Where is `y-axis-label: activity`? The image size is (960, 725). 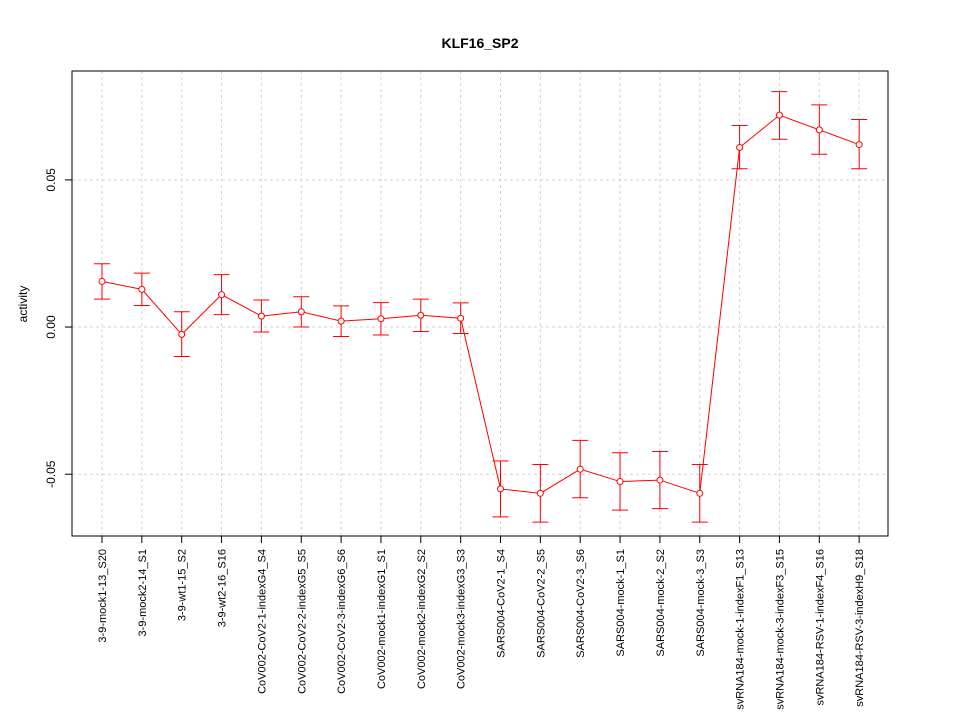
y-axis-label: activity is located at coordinates (23, 304).